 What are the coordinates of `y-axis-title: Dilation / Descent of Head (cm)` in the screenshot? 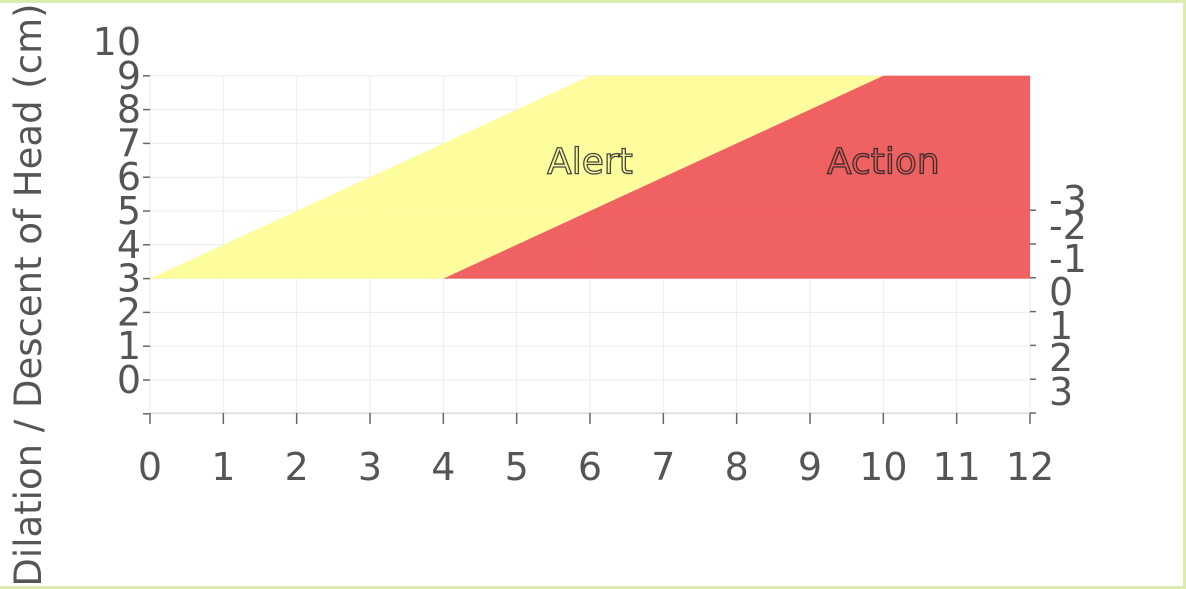 It's located at (28, 294).